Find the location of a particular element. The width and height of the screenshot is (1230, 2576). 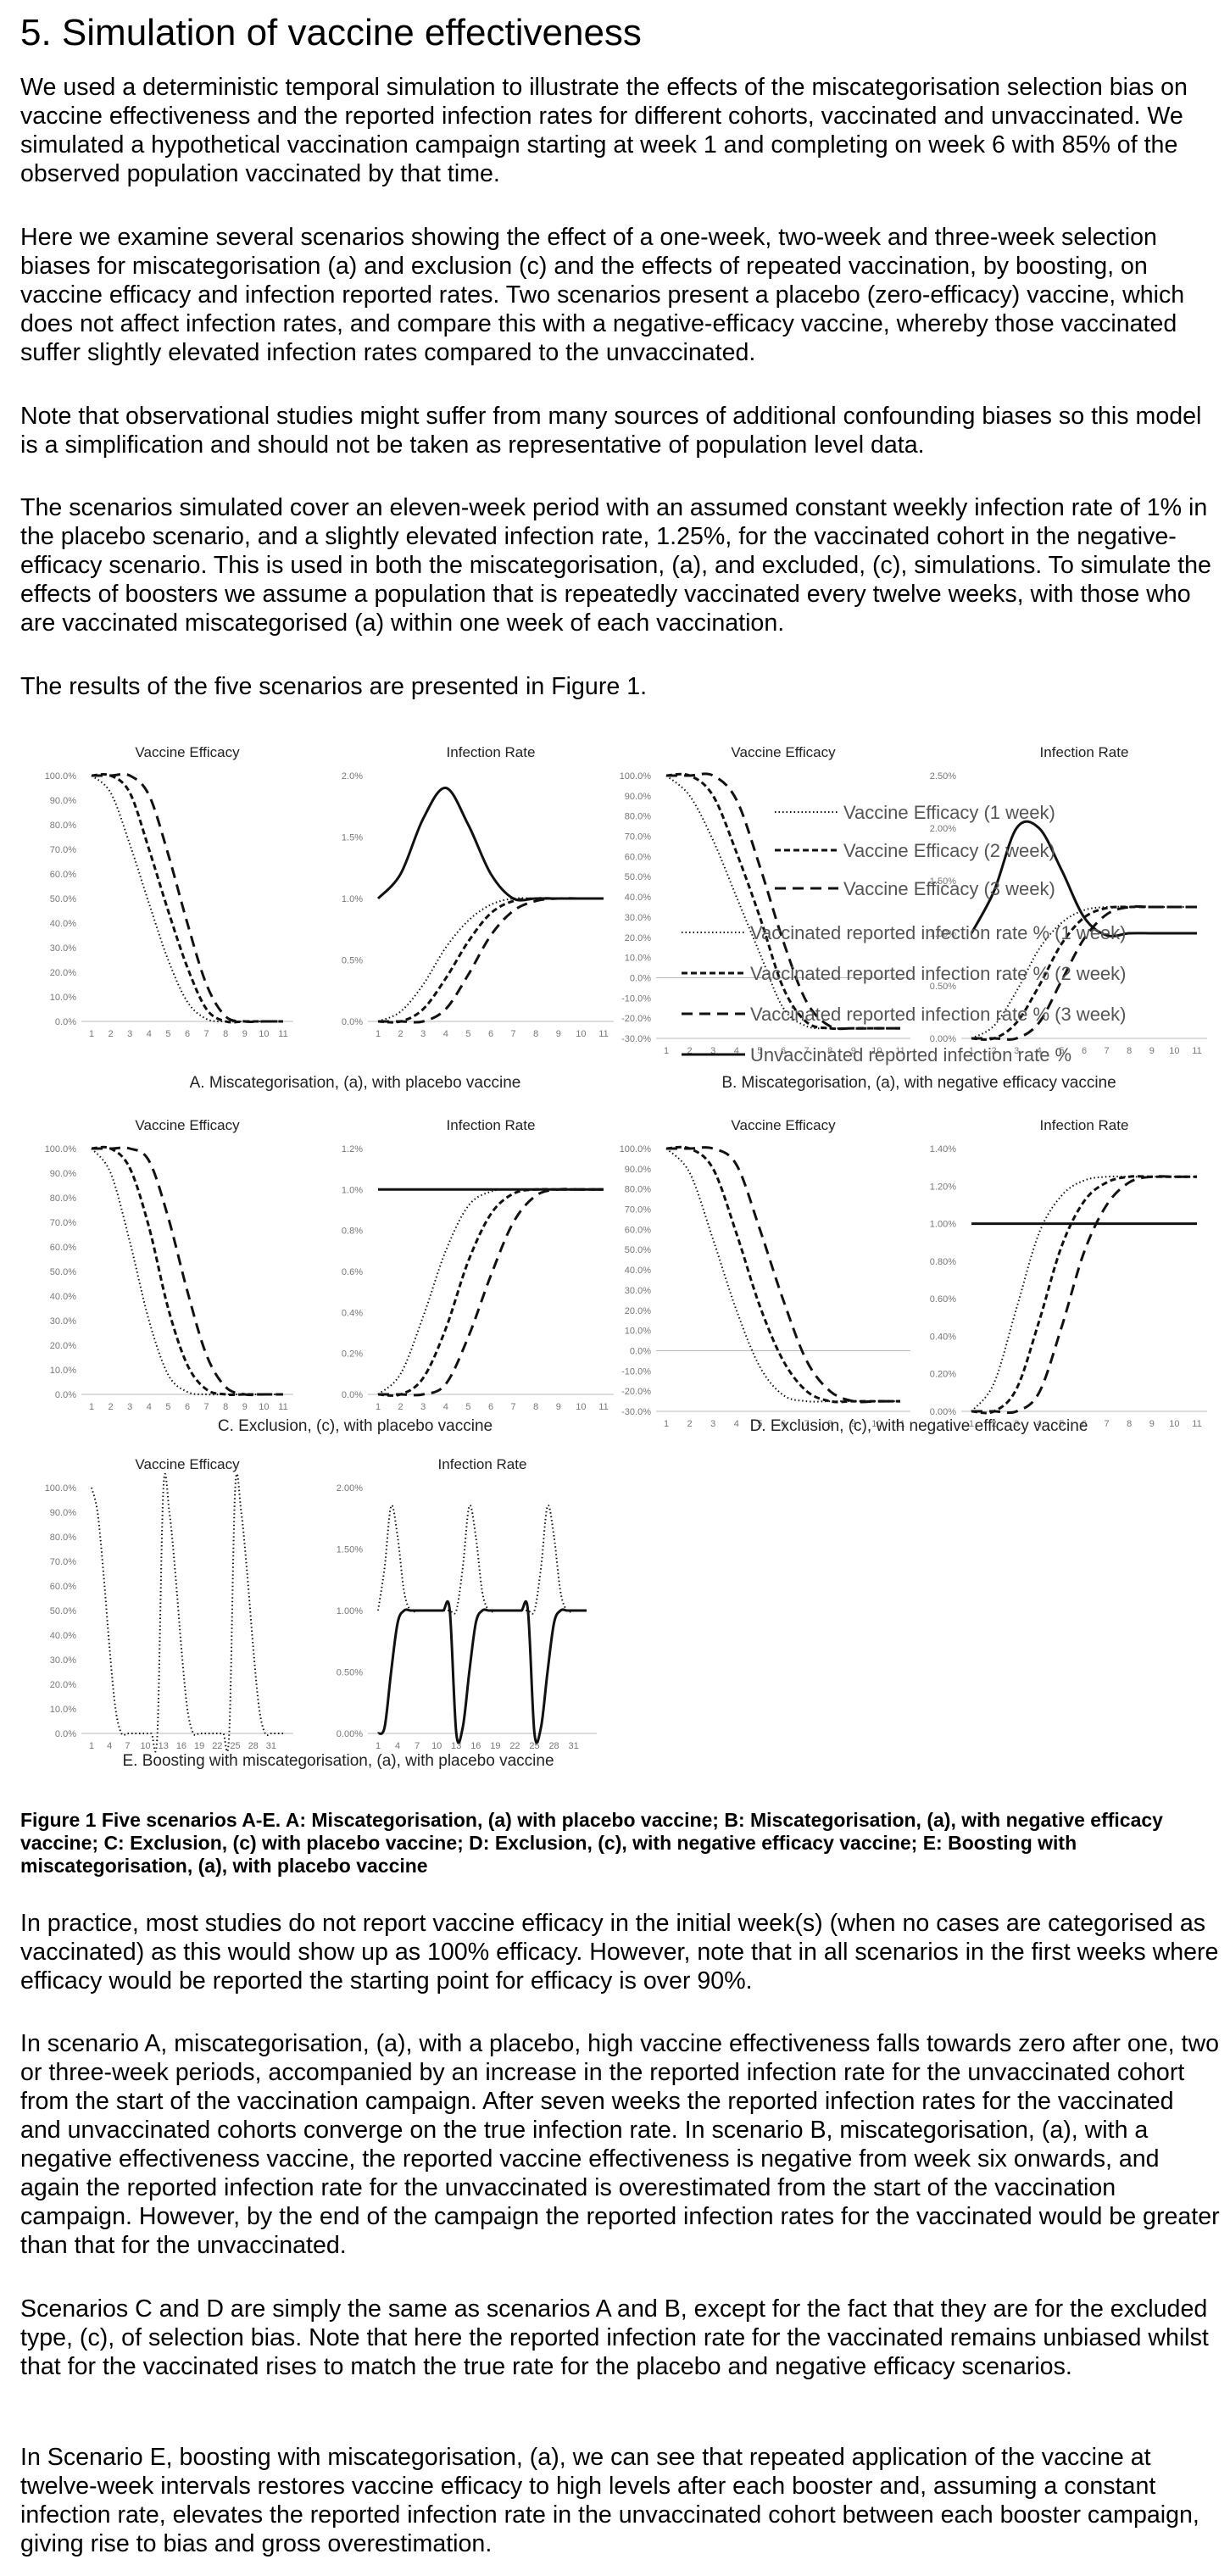

x-tick-label: 19 is located at coordinates (495, 1746).